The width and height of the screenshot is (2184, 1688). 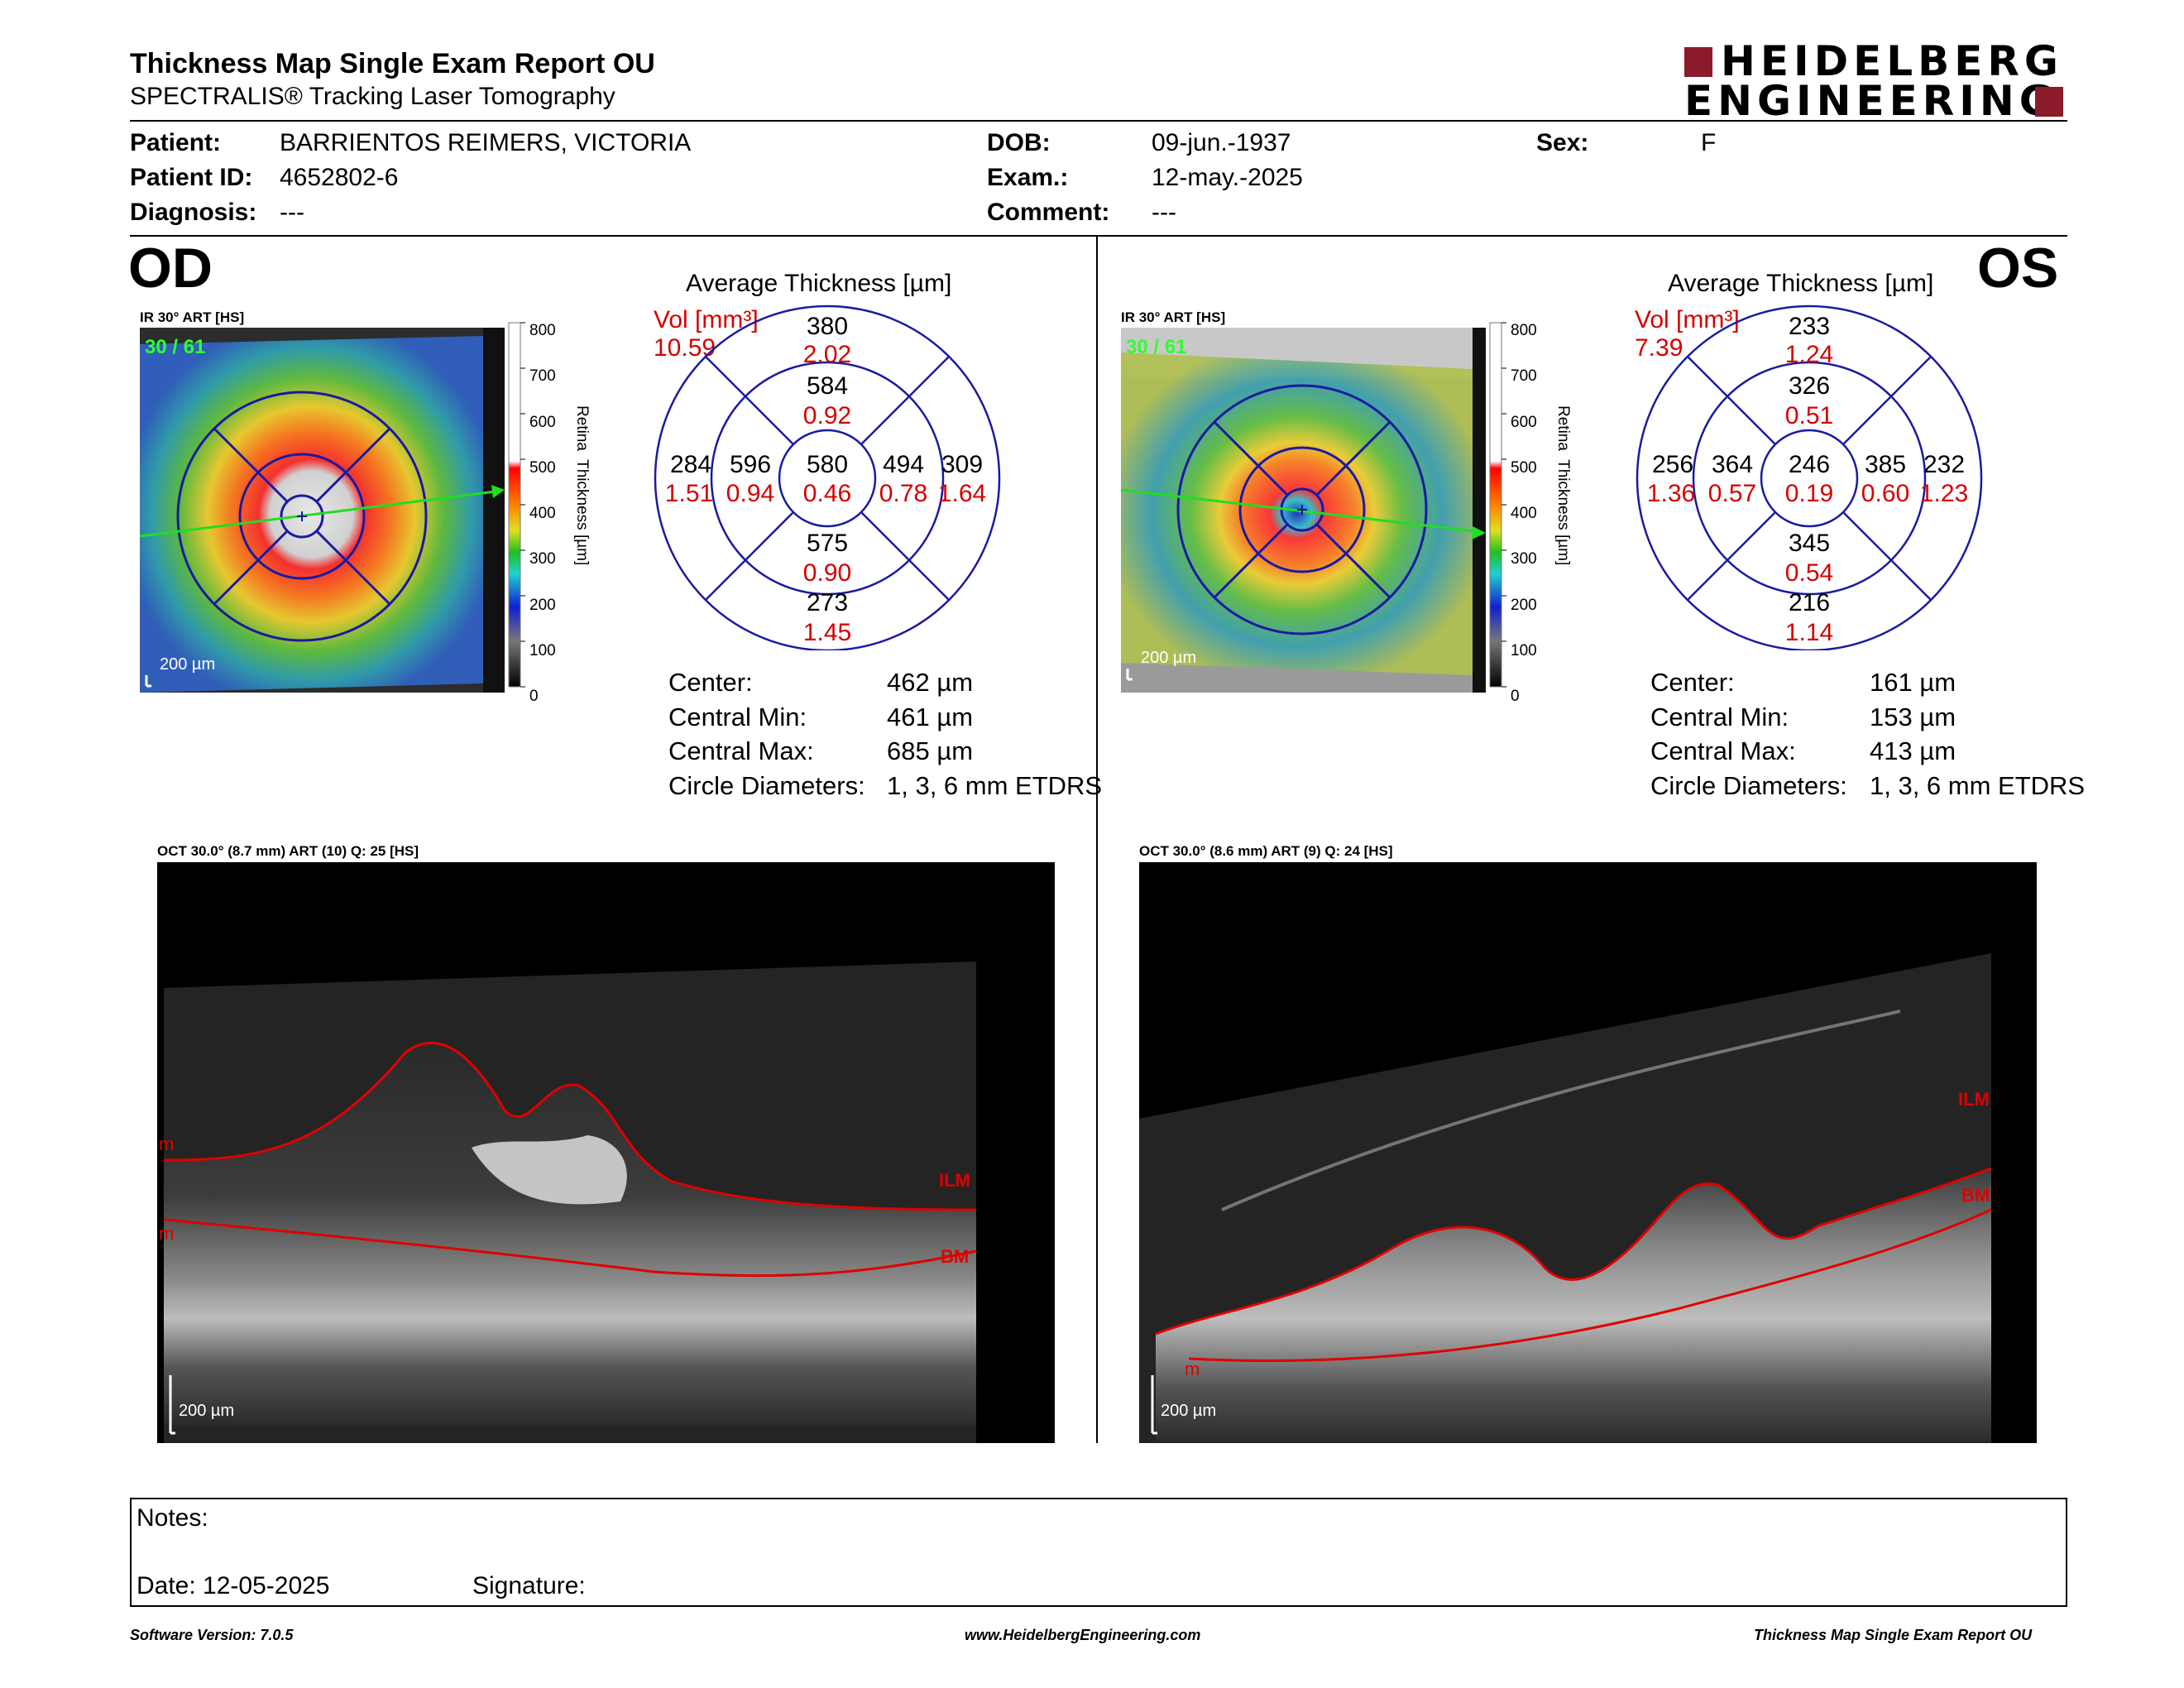 I want to click on report-title: Thickness Map Single Exam Report OU, so click(x=392, y=63).